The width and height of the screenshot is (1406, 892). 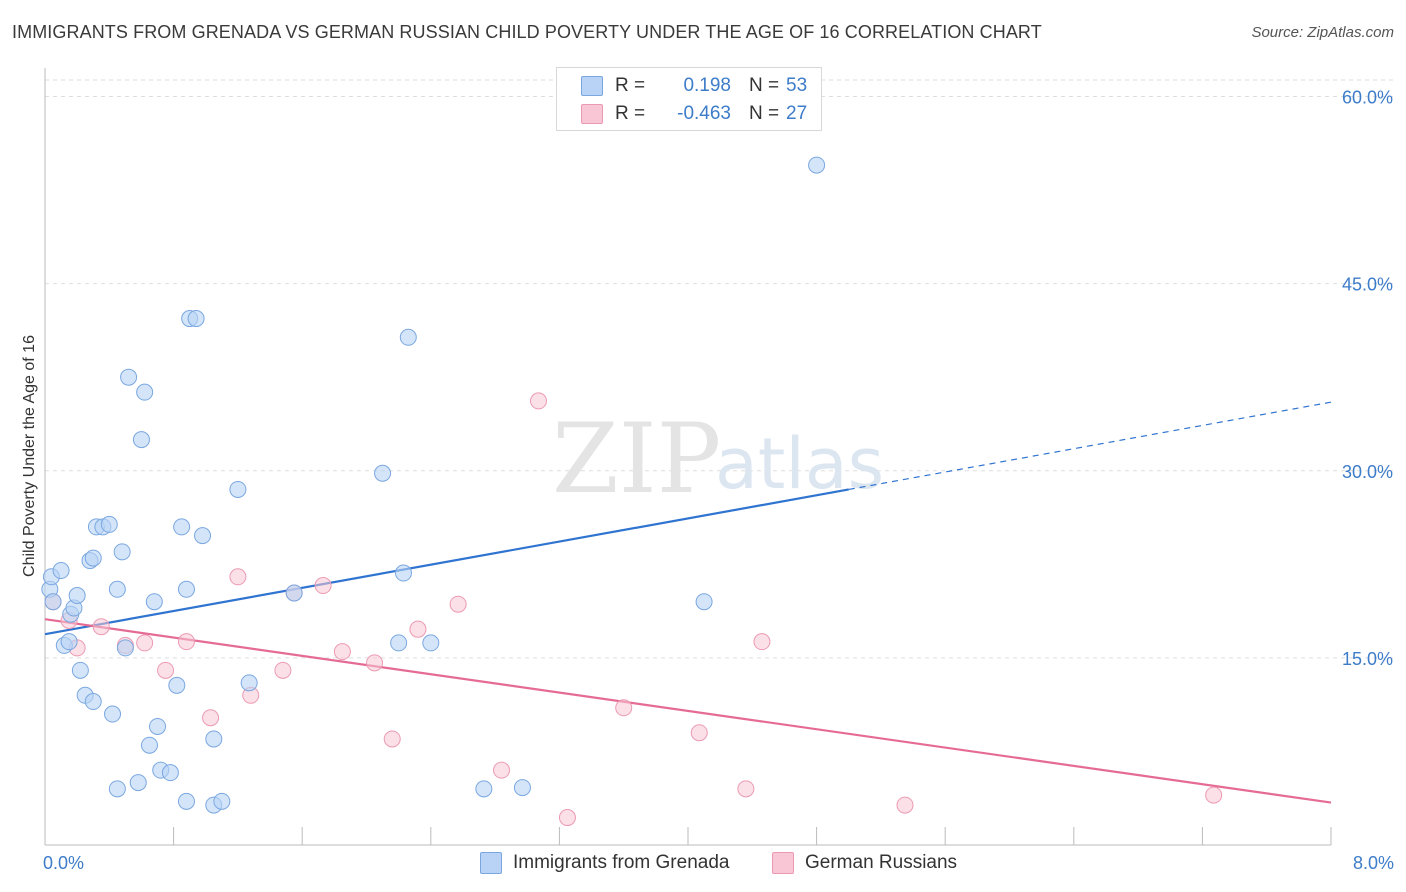 I want to click on trend-line-grenada-extension, so click(x=1090, y=446).